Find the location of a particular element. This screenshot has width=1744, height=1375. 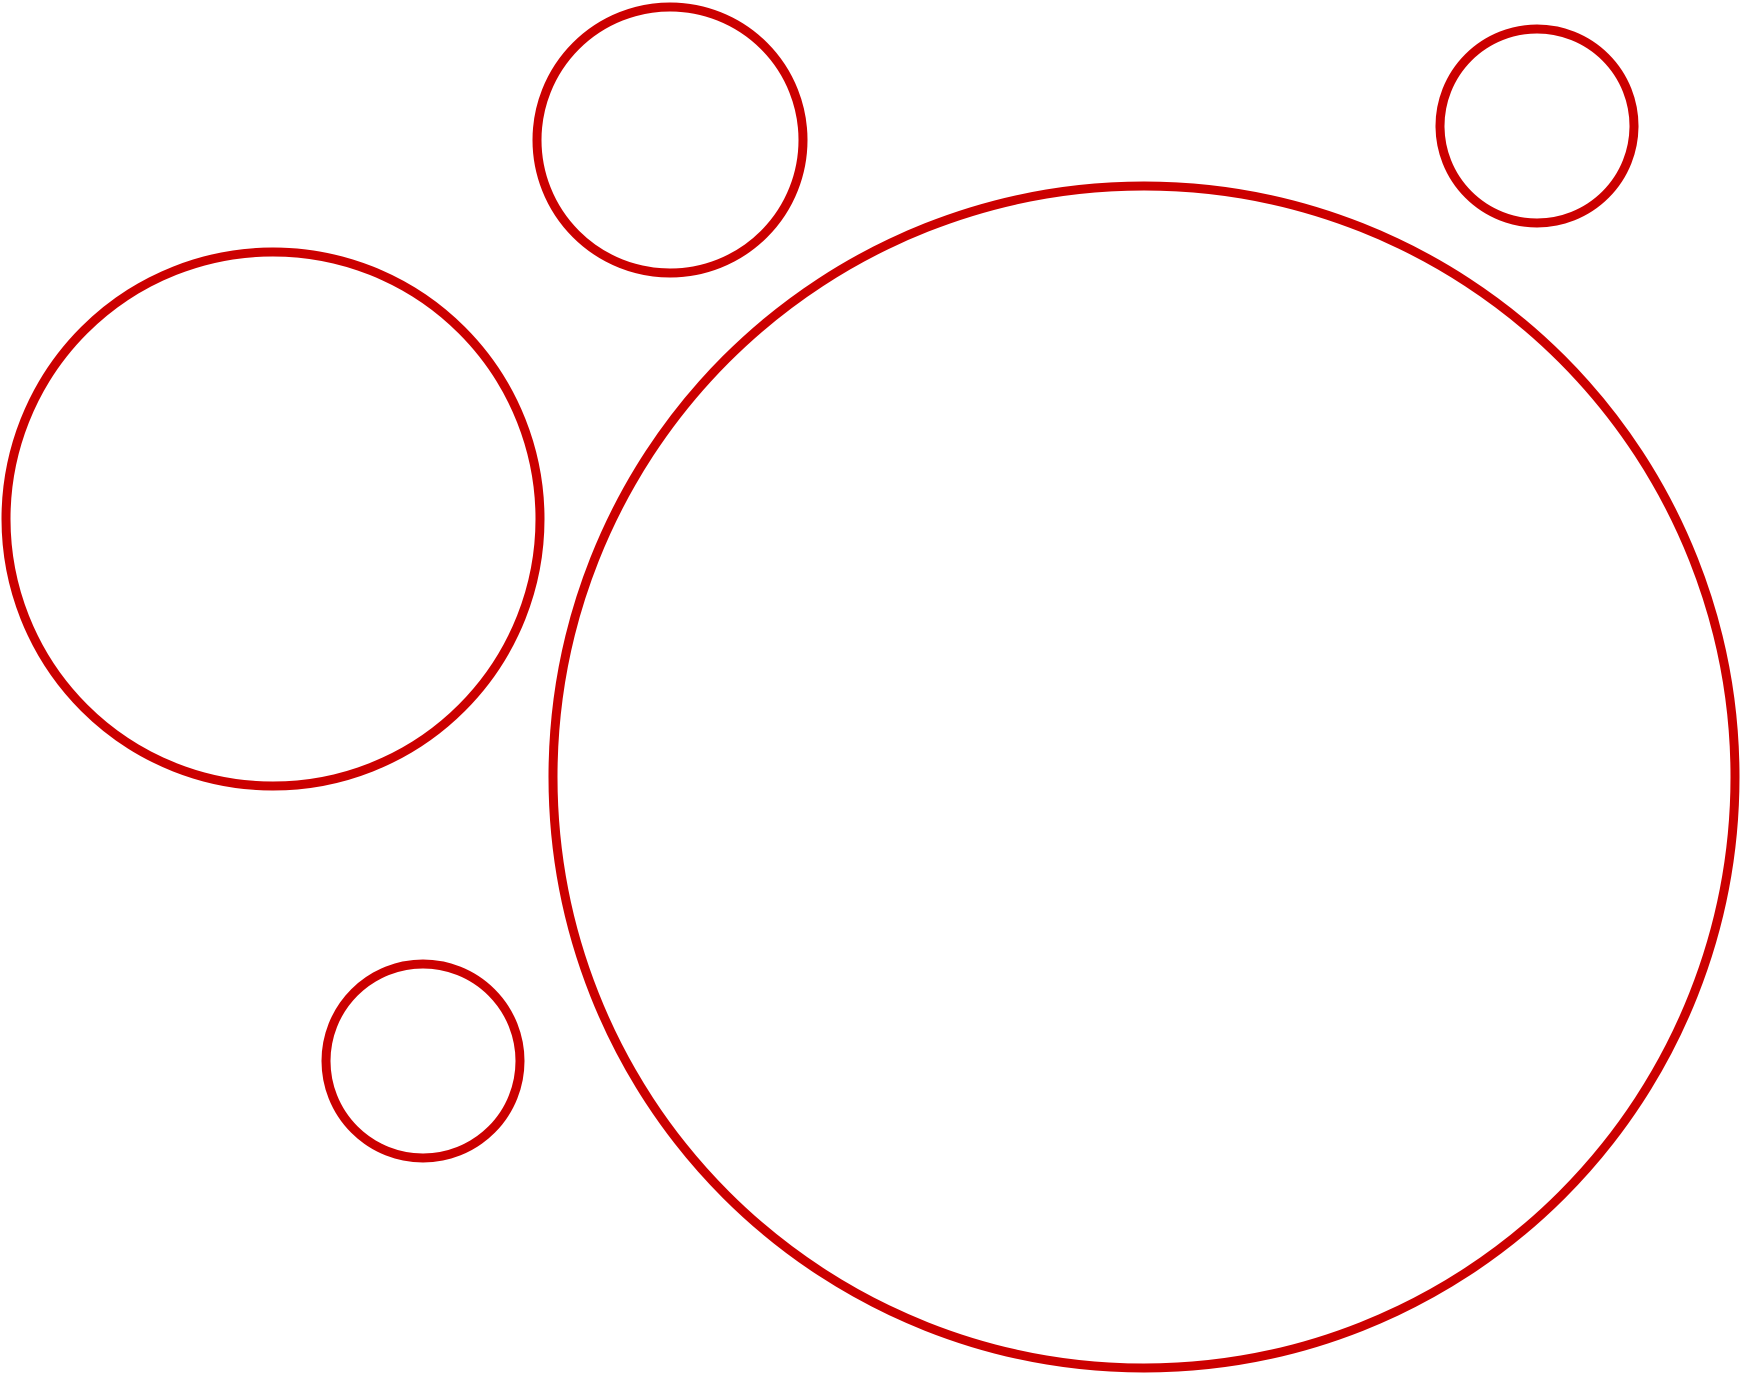

circle-bottom-left-small is located at coordinates (423, 1061).